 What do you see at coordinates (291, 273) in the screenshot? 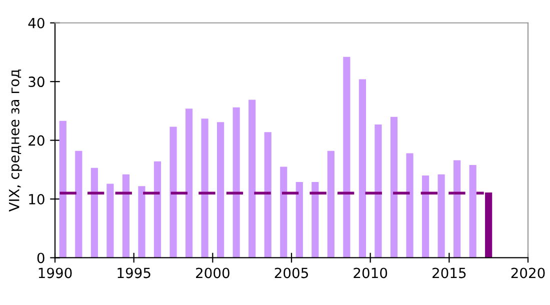
I see `x-tick-label: 2005` at bounding box center [291, 273].